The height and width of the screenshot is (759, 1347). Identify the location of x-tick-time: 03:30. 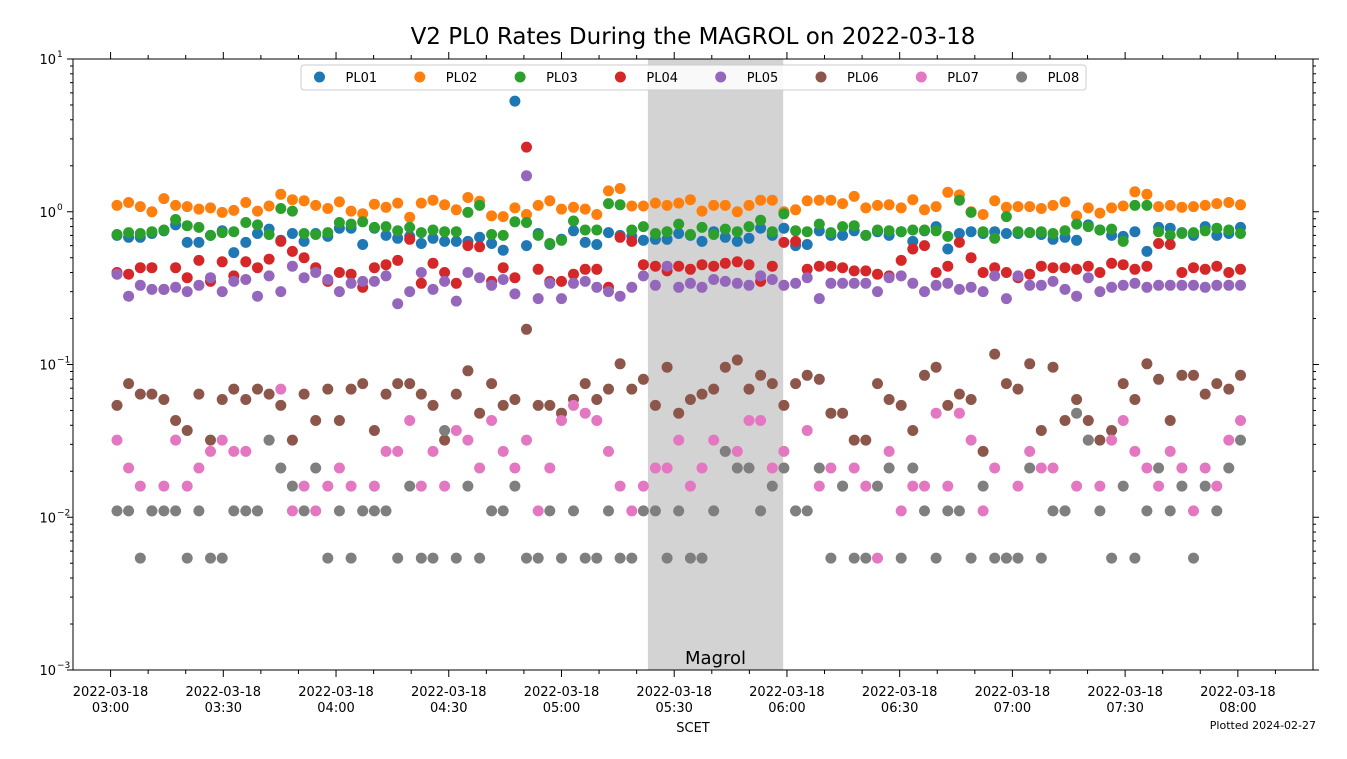
(223, 708).